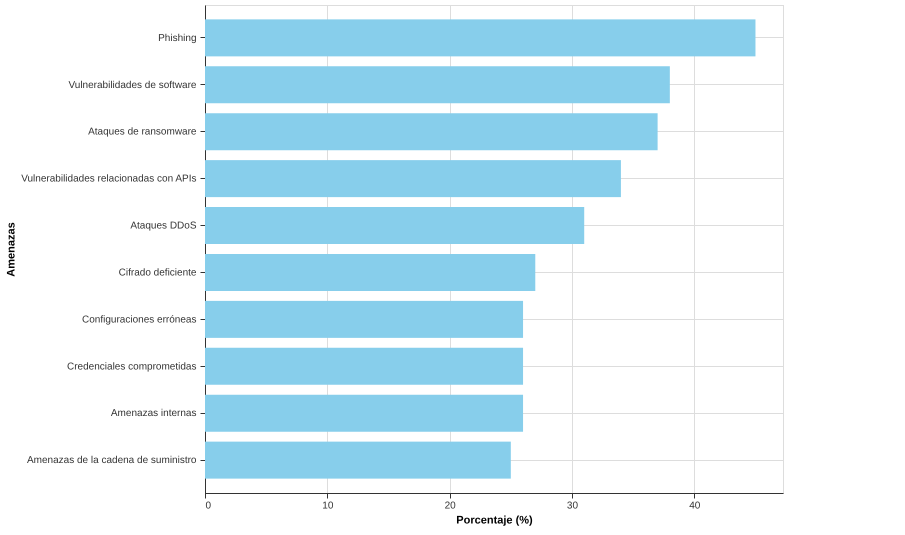 Image resolution: width=905 pixels, height=535 pixels. Describe the element at coordinates (131, 366) in the screenshot. I see `y-tick-label: Credenciales comprometidas` at that location.